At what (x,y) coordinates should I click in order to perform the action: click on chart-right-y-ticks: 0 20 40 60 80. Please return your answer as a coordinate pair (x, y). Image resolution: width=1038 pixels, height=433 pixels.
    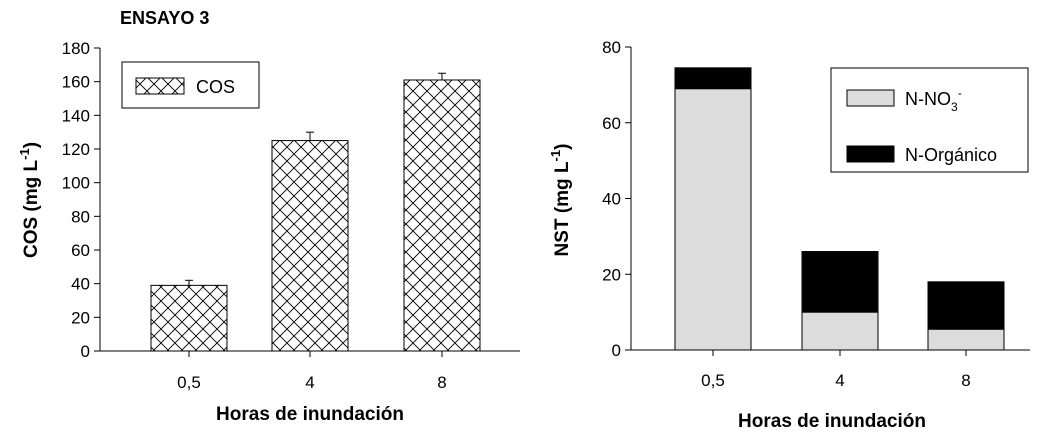
    Looking at the image, I should click on (616, 199).